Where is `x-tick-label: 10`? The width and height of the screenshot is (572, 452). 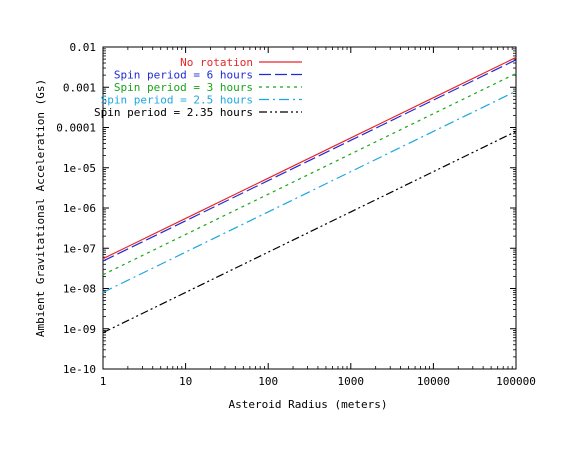 x-tick-label: 10 is located at coordinates (185, 381).